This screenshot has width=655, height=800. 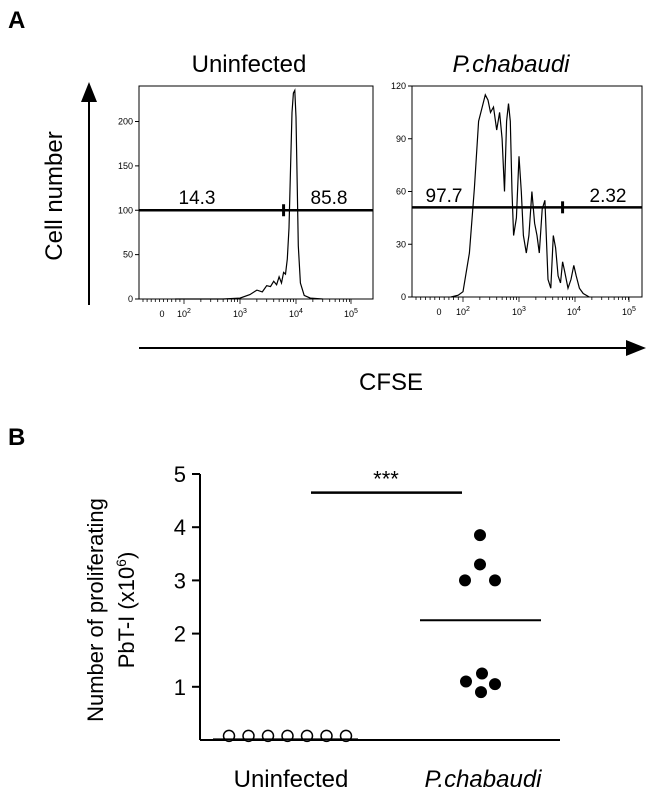 What do you see at coordinates (329, 198) in the screenshot?
I see `gate-right-value-uninfected: 85.8` at bounding box center [329, 198].